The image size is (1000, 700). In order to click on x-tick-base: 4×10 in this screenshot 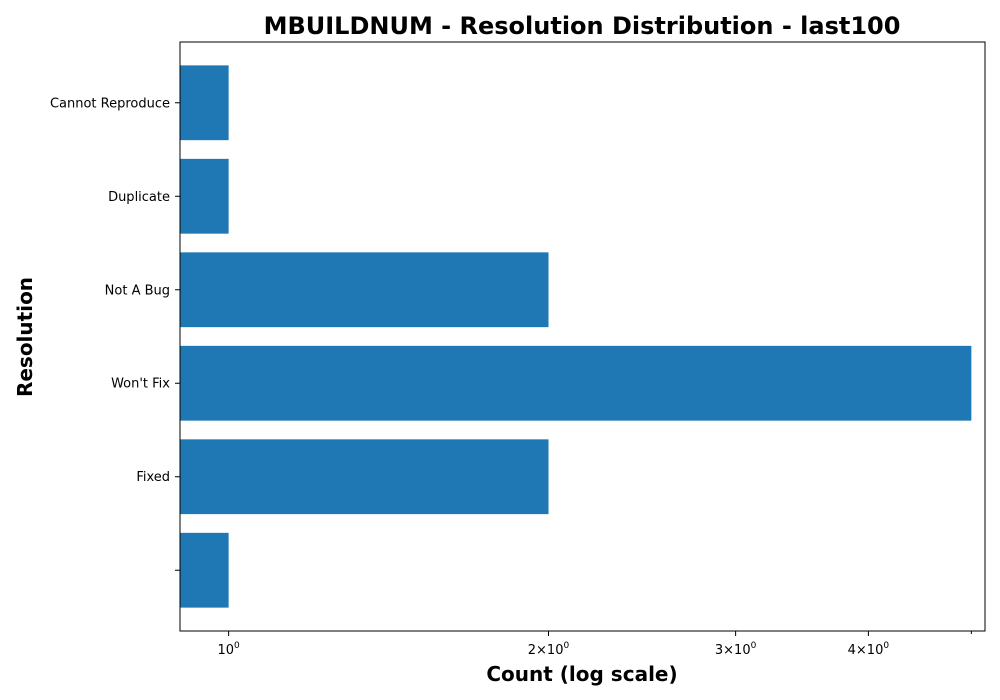, I will do `click(866, 650)`.